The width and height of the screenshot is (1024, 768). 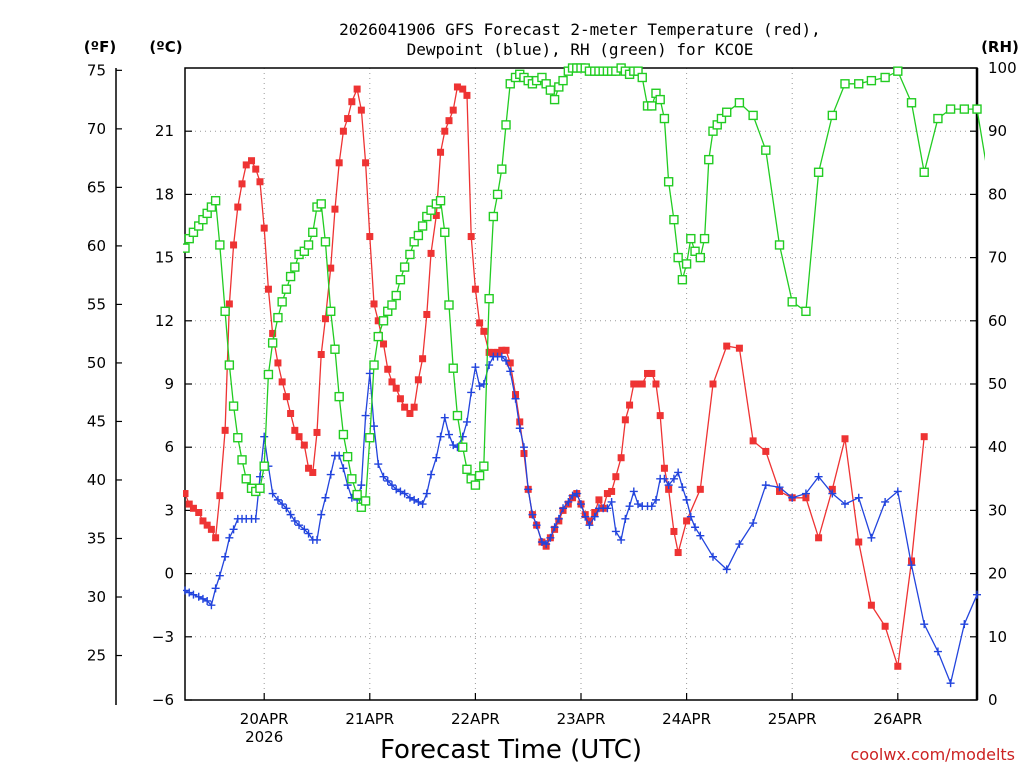 What do you see at coordinates (164, 321) in the screenshot?
I see `celsius-tick-label: 12` at bounding box center [164, 321].